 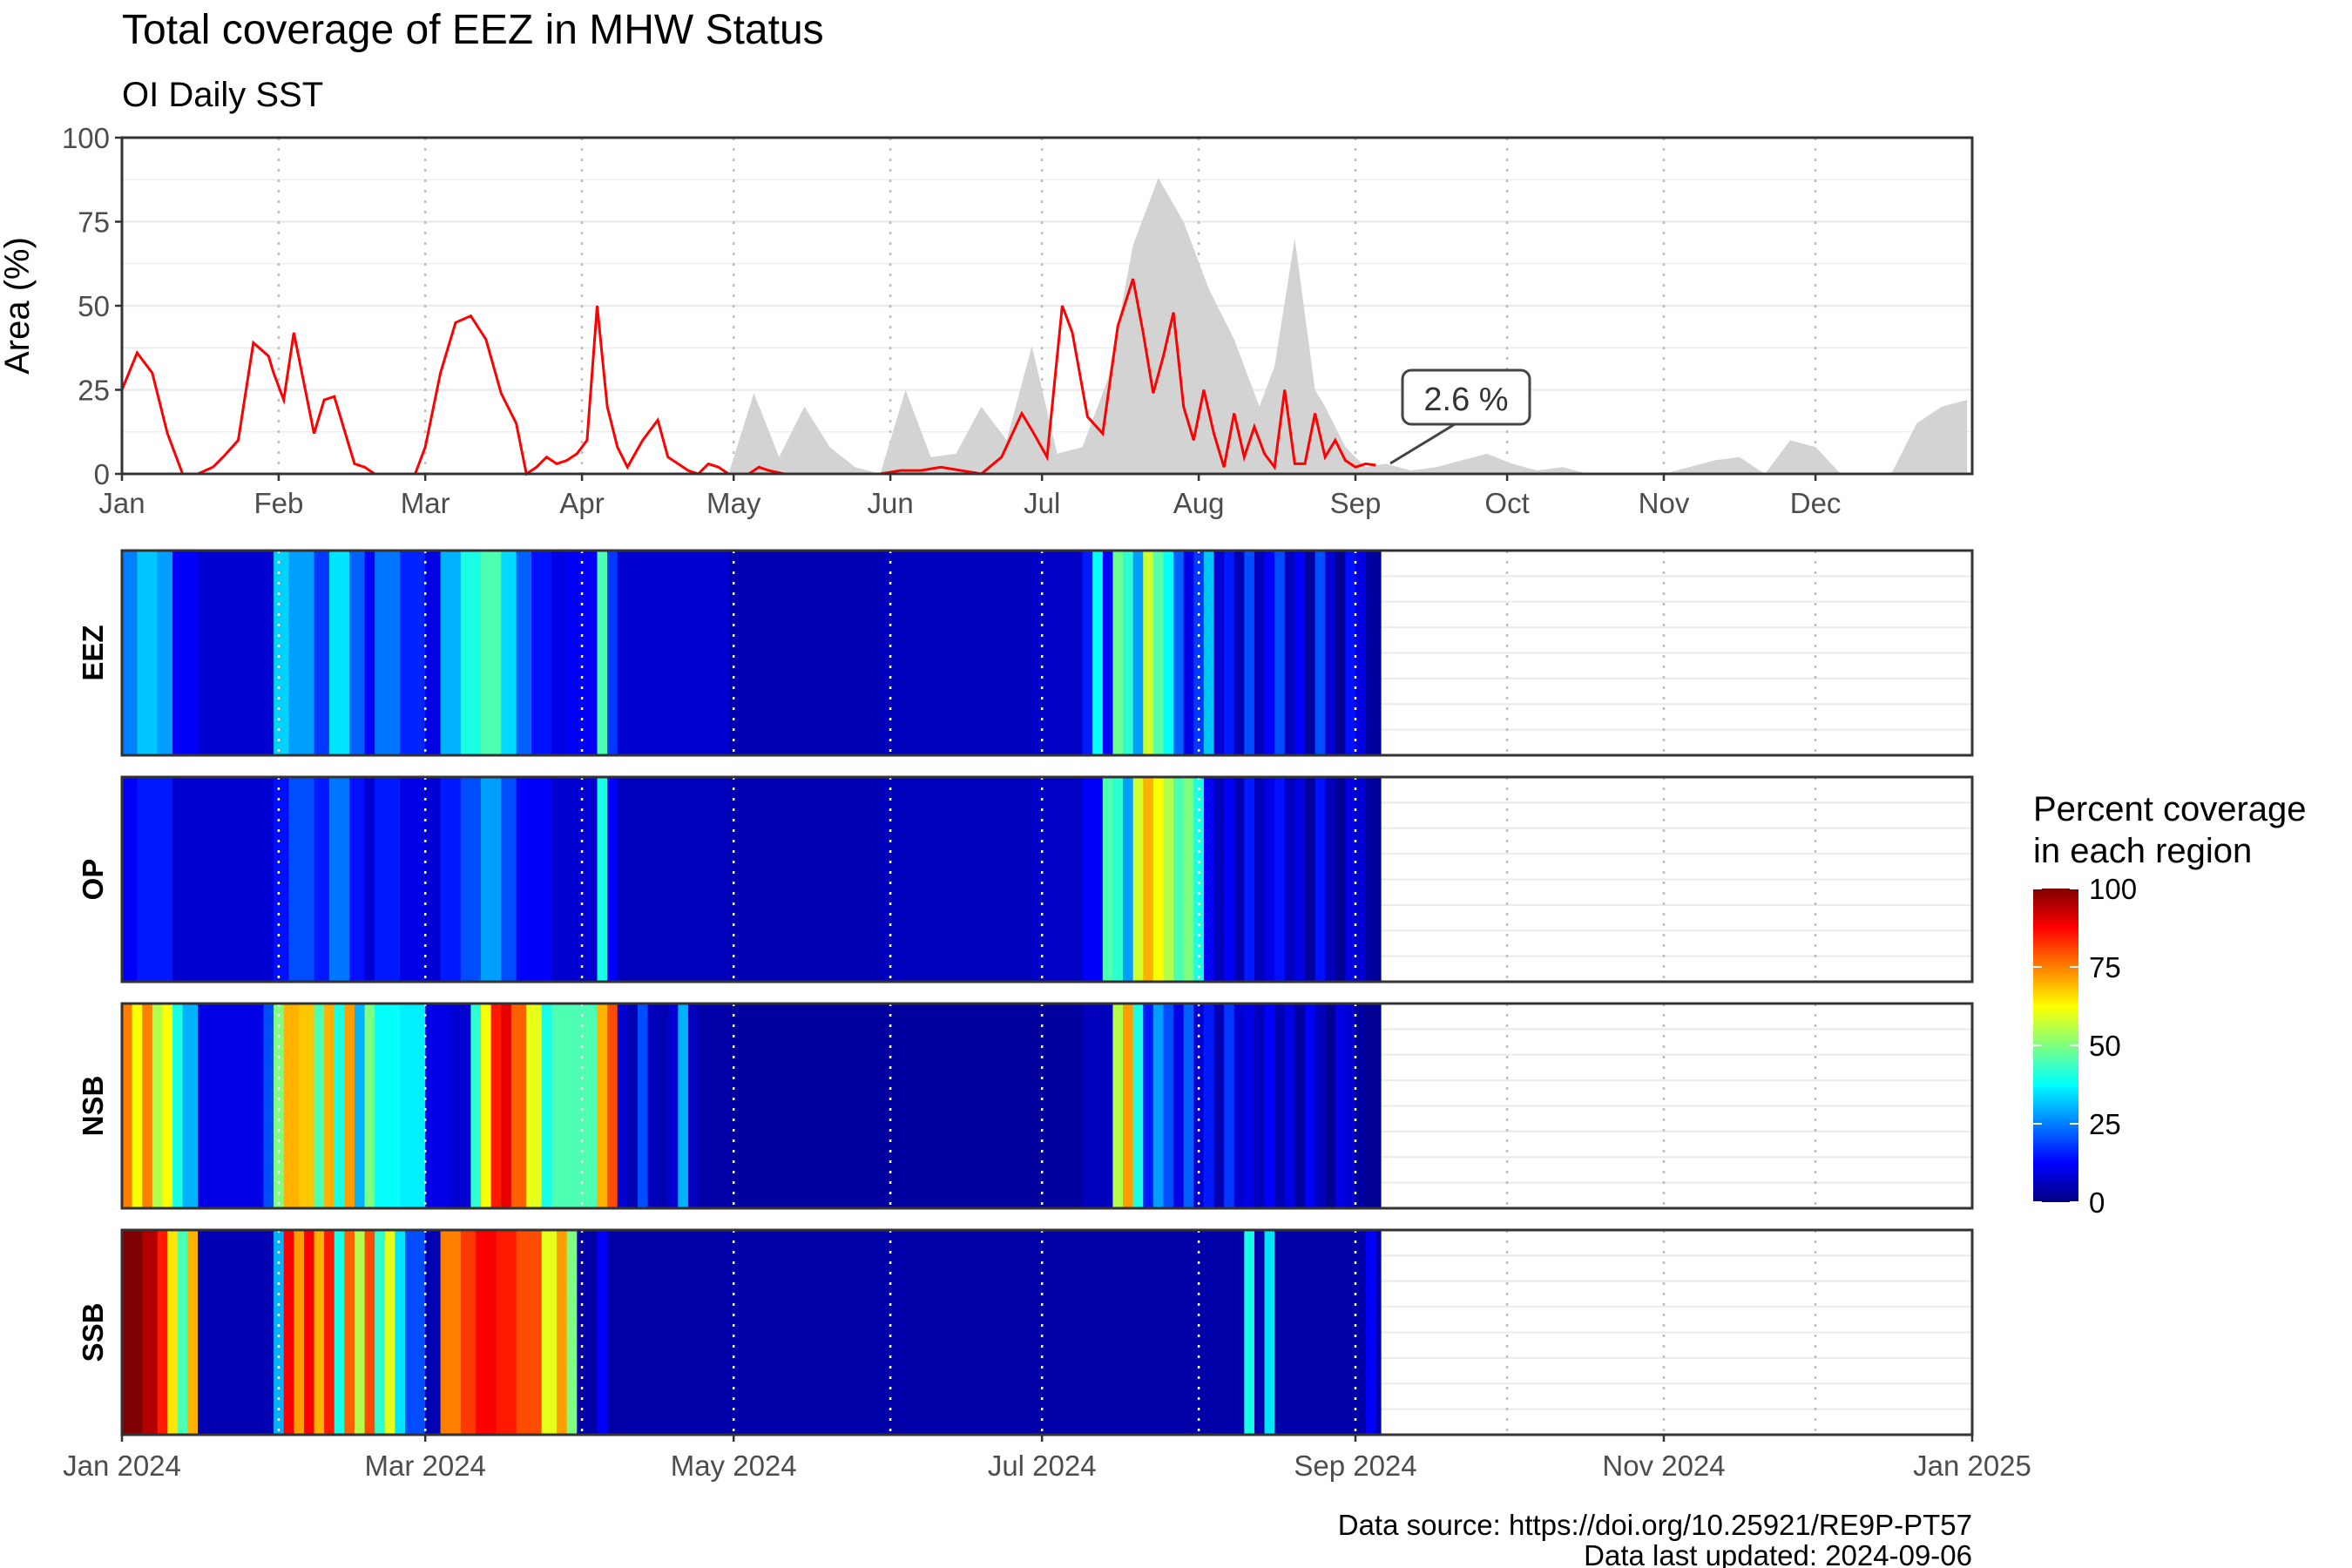 What do you see at coordinates (1355, 1466) in the screenshot?
I see `x-tick-label: Sep 2024` at bounding box center [1355, 1466].